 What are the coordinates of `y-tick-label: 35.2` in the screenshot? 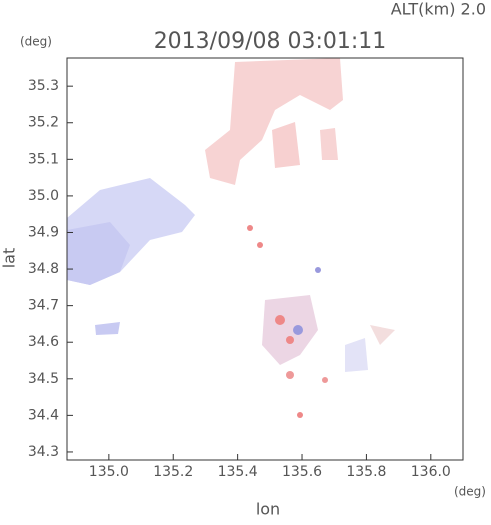 It's located at (43, 123).